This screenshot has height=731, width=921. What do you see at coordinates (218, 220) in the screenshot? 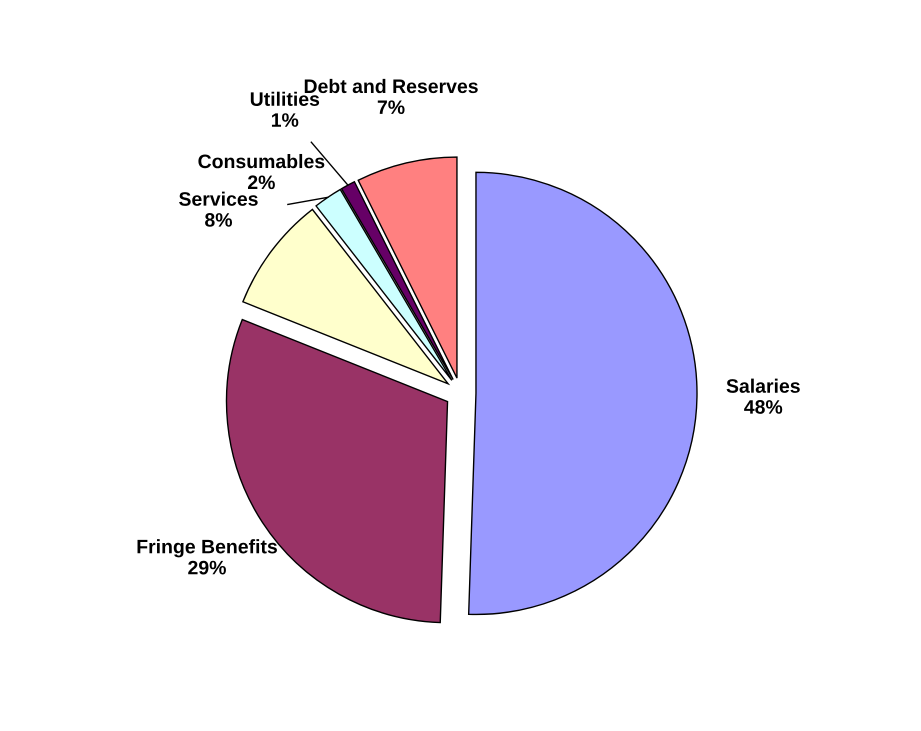
I see `data-label: 8%` at bounding box center [218, 220].